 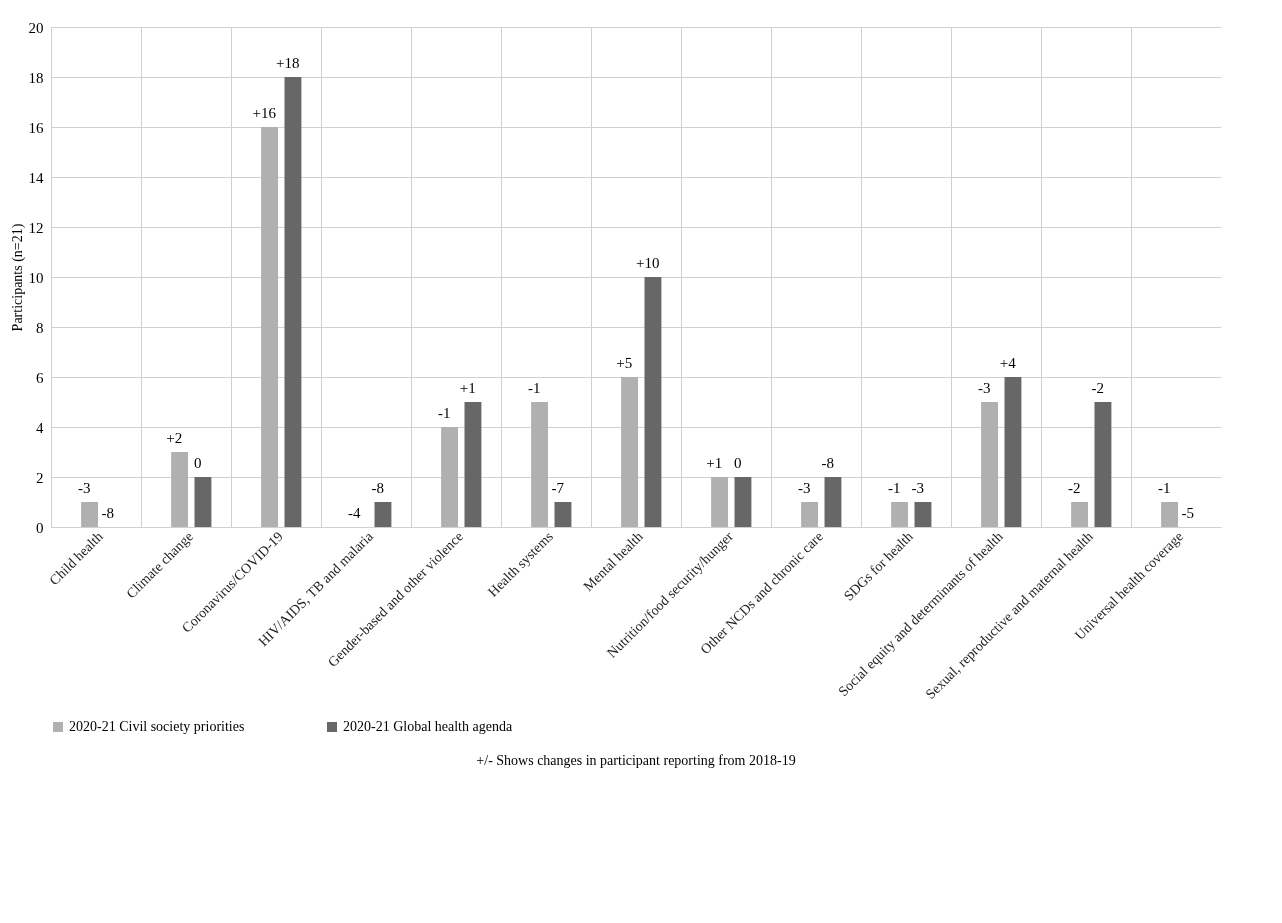 What do you see at coordinates (36, 277) in the screenshot?
I see `y-tick-label: 10` at bounding box center [36, 277].